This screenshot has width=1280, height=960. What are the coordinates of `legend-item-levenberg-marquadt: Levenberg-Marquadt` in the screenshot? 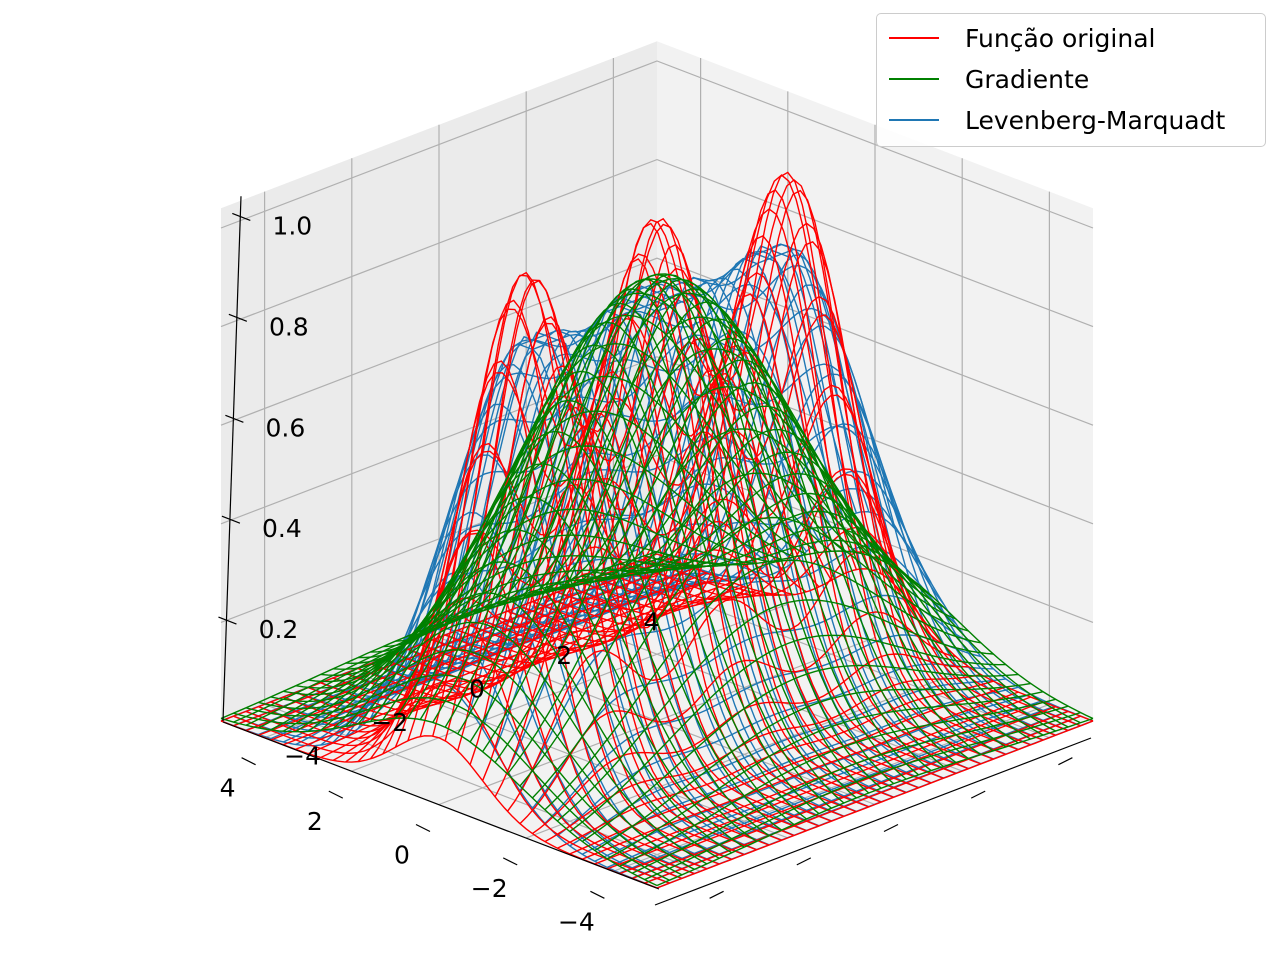 It's located at (1057, 120).